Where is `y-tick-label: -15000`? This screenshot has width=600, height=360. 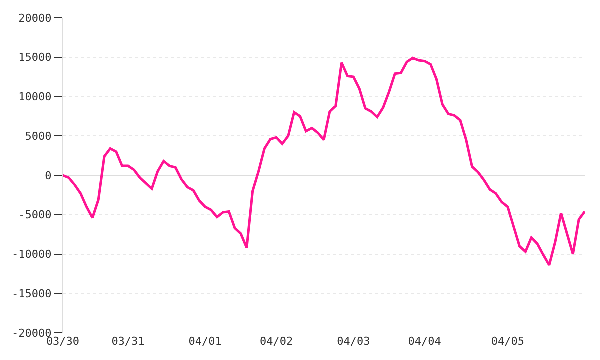
y-tick-label: -15000 is located at coordinates (32, 293).